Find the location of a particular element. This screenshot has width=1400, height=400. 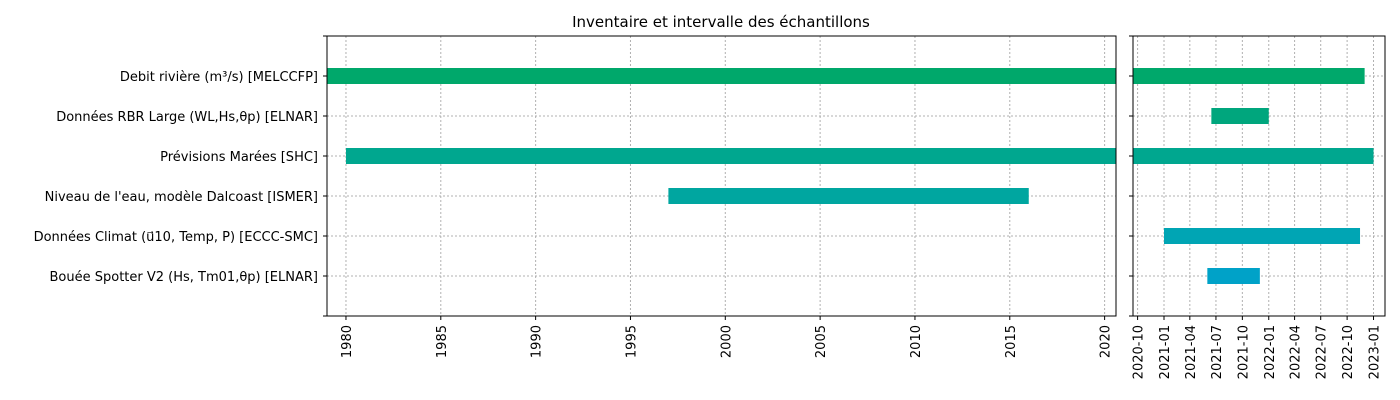

x-tick-label: 1995 is located at coordinates (631, 341).